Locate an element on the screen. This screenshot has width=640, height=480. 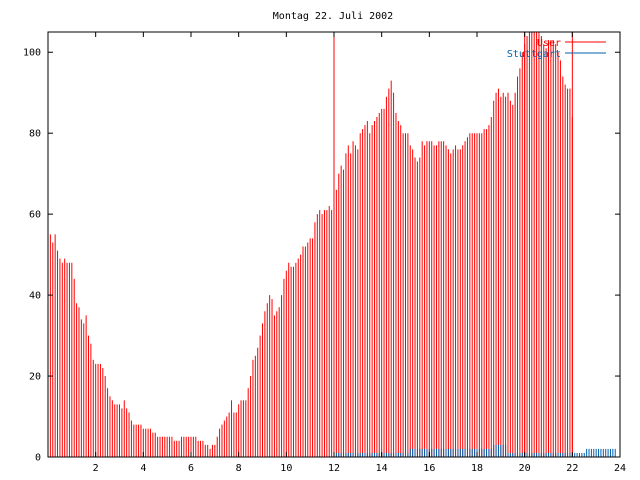
stuttgart-series is located at coordinates (475, 450).